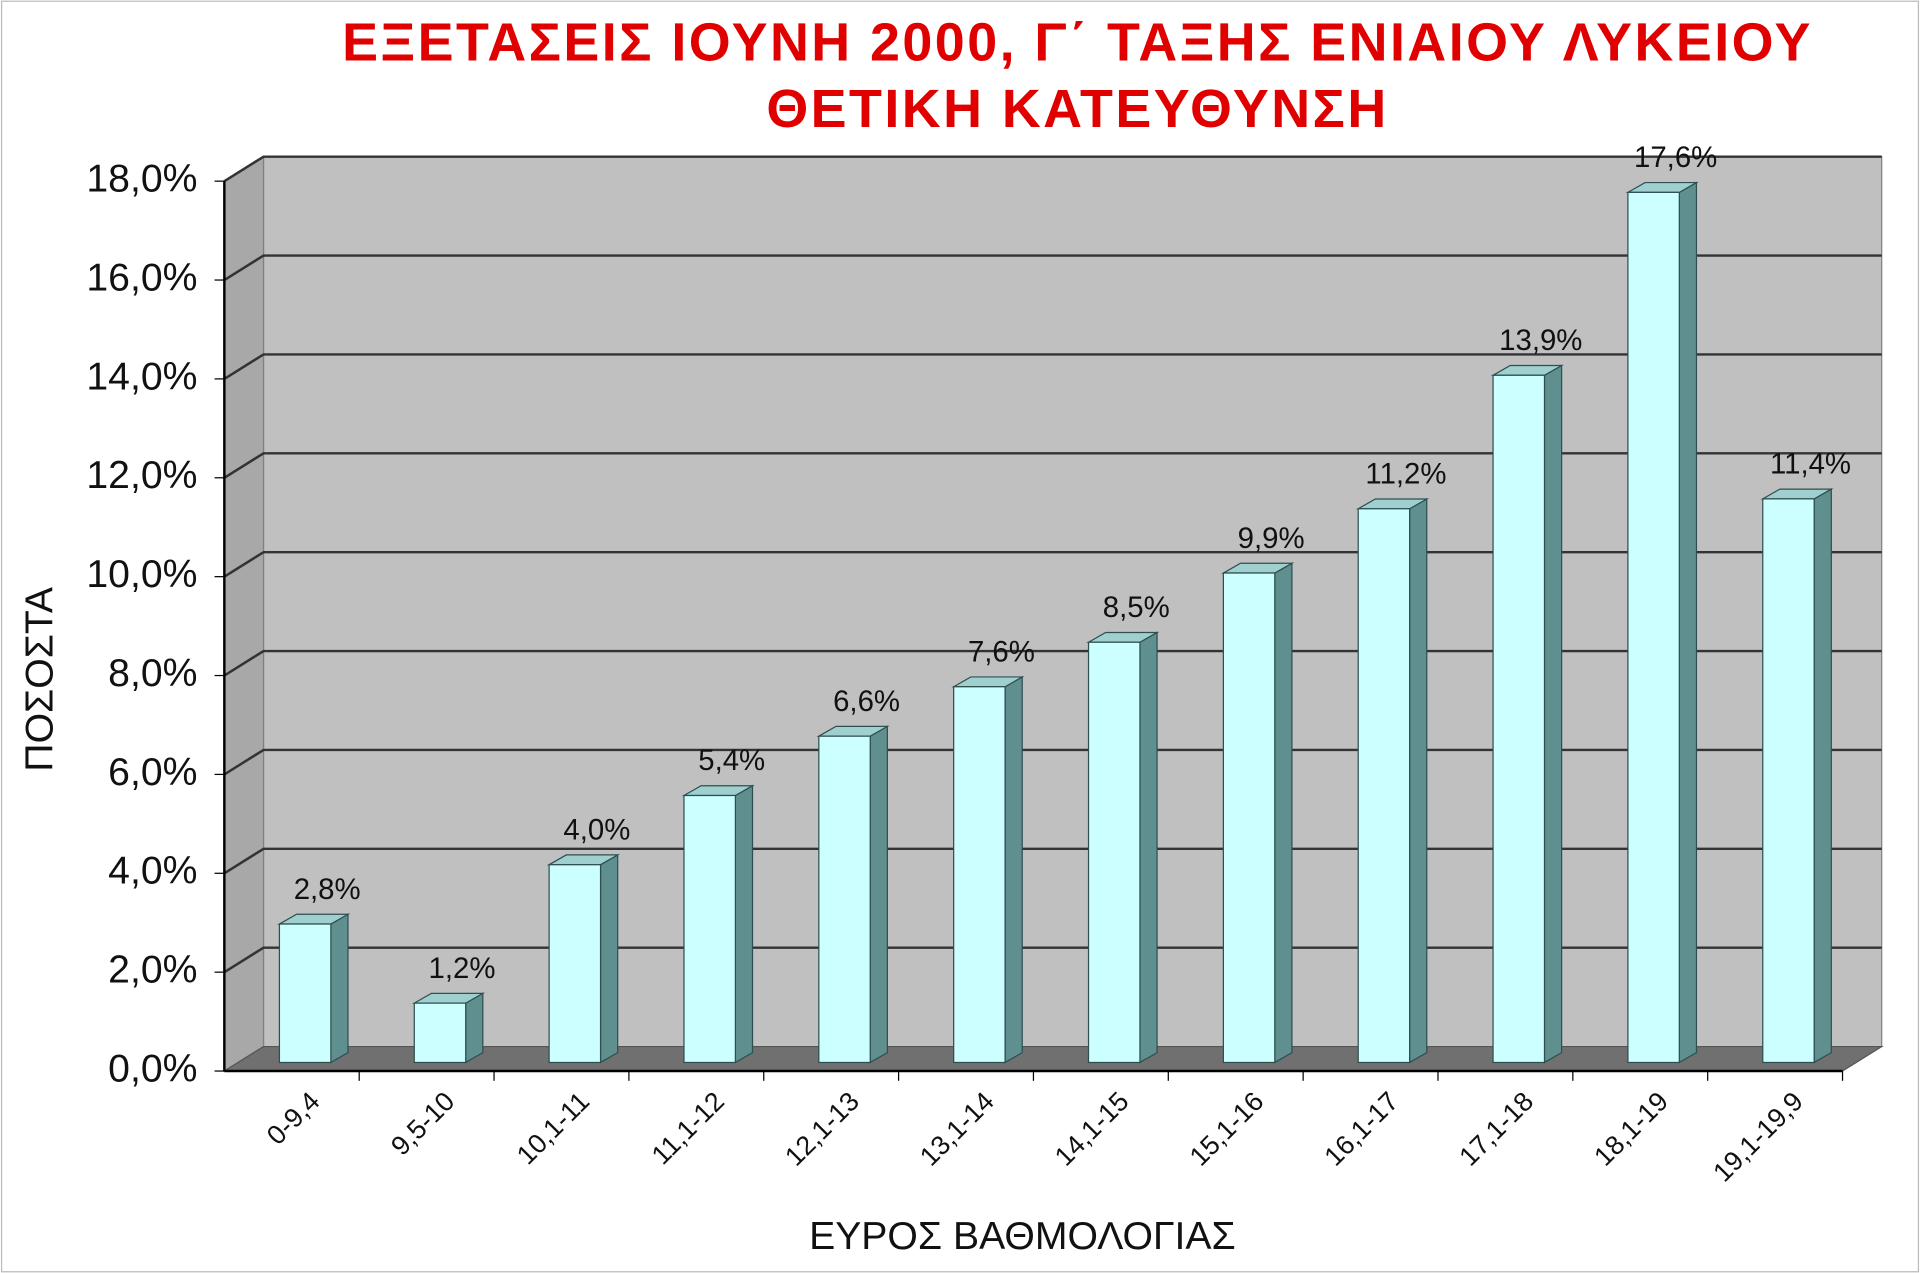  Describe the element at coordinates (1675, 157) in the screenshot. I see `value-label: 17,6%` at that location.